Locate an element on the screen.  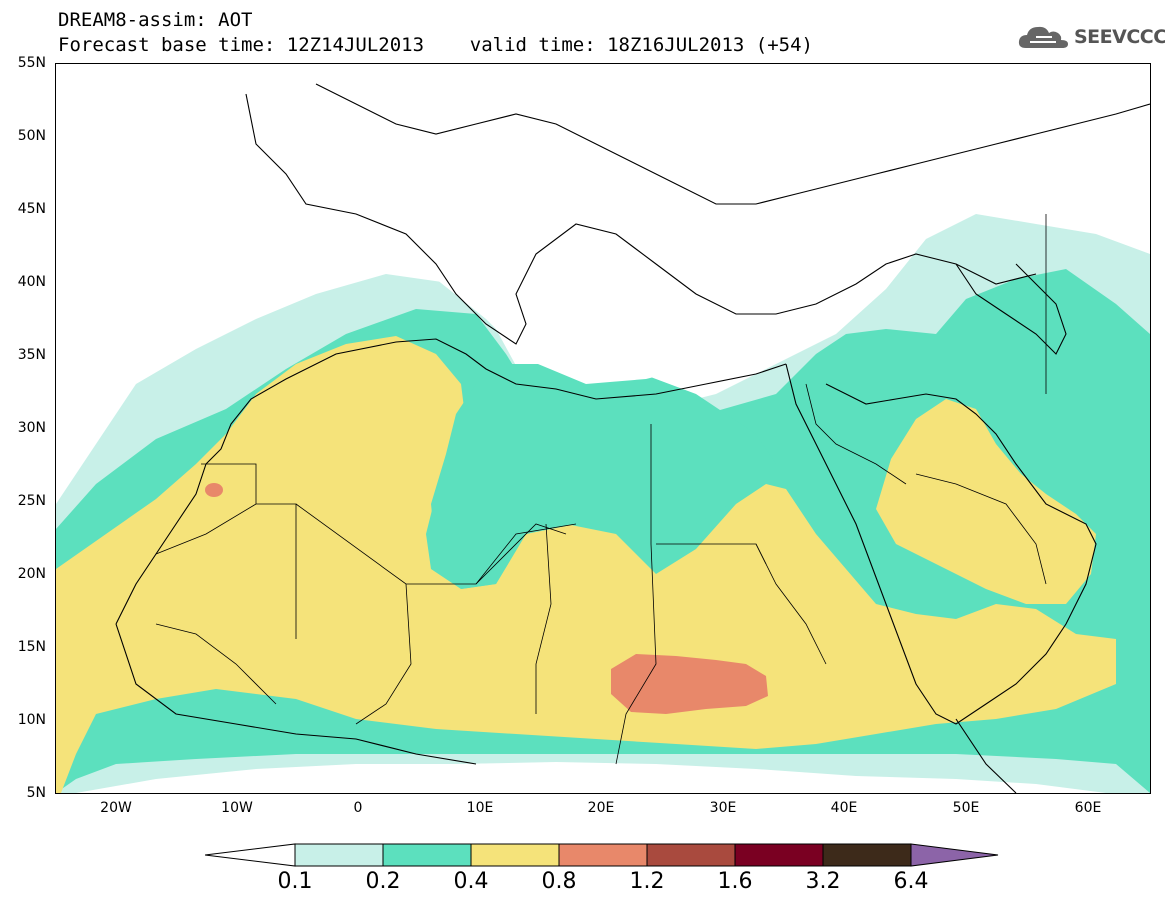
seevccc-logo: SEEVCCC is located at coordinates (1090, 39).